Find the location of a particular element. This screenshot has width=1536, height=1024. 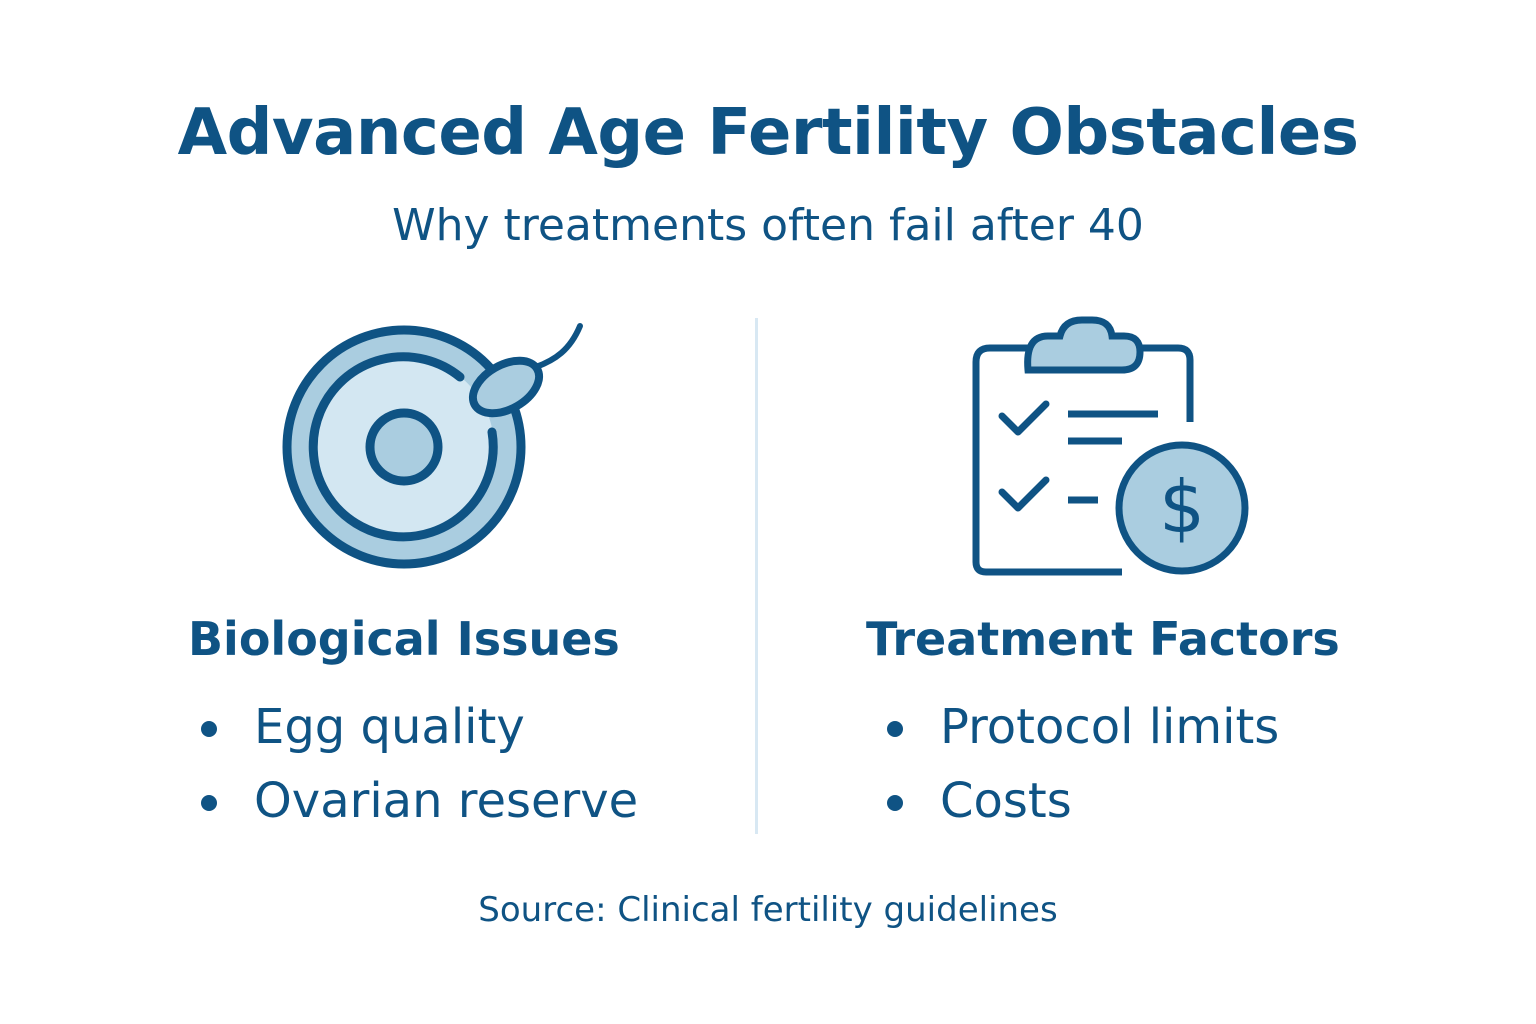

source-note: Source: Clinical fertility guidelines is located at coordinates (768, 910).